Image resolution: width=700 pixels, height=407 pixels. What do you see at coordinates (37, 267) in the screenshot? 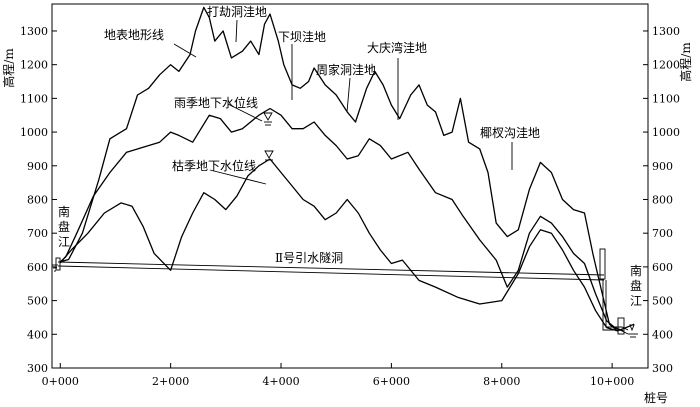
I see `y-tick-label-left: 600` at bounding box center [37, 267].